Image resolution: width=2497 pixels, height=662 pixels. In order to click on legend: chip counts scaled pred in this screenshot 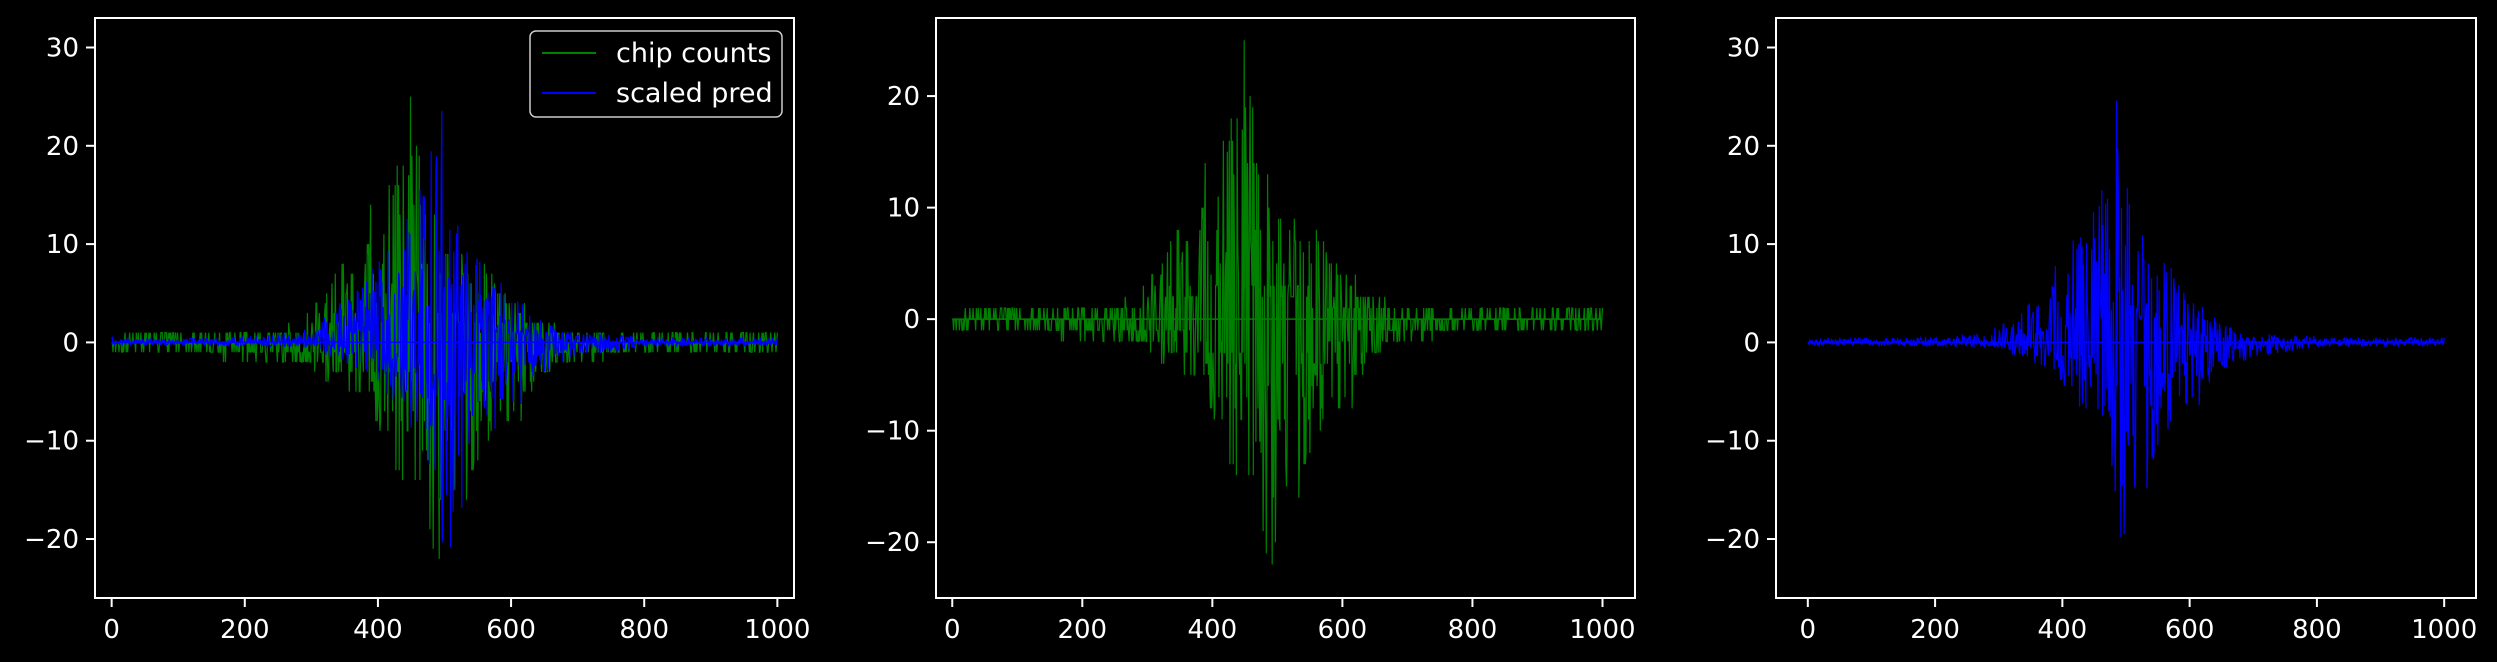, I will do `click(656, 74)`.